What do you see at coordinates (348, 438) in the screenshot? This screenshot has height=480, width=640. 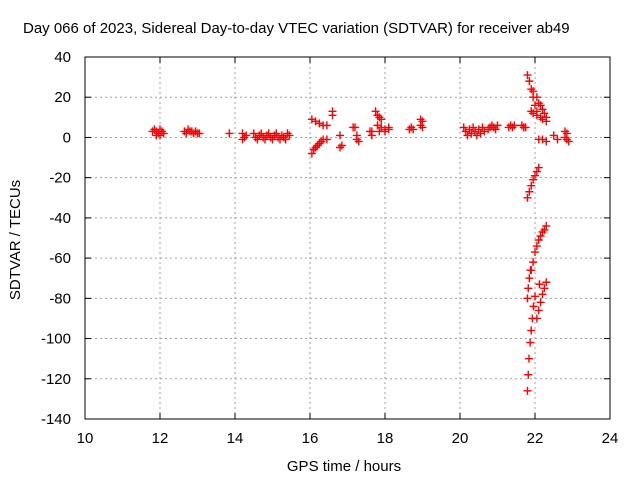 I see `x-axis-tick-labels: 10 12 14 16 18 20 22 24` at bounding box center [348, 438].